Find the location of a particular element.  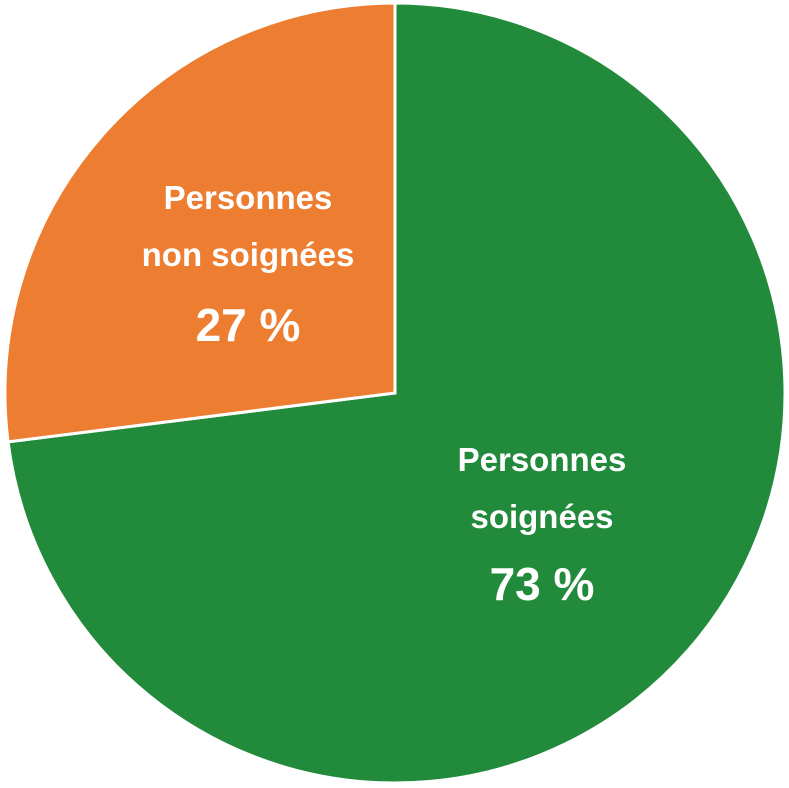

slice-label-soignees-line-2: soignées is located at coordinates (541, 516).